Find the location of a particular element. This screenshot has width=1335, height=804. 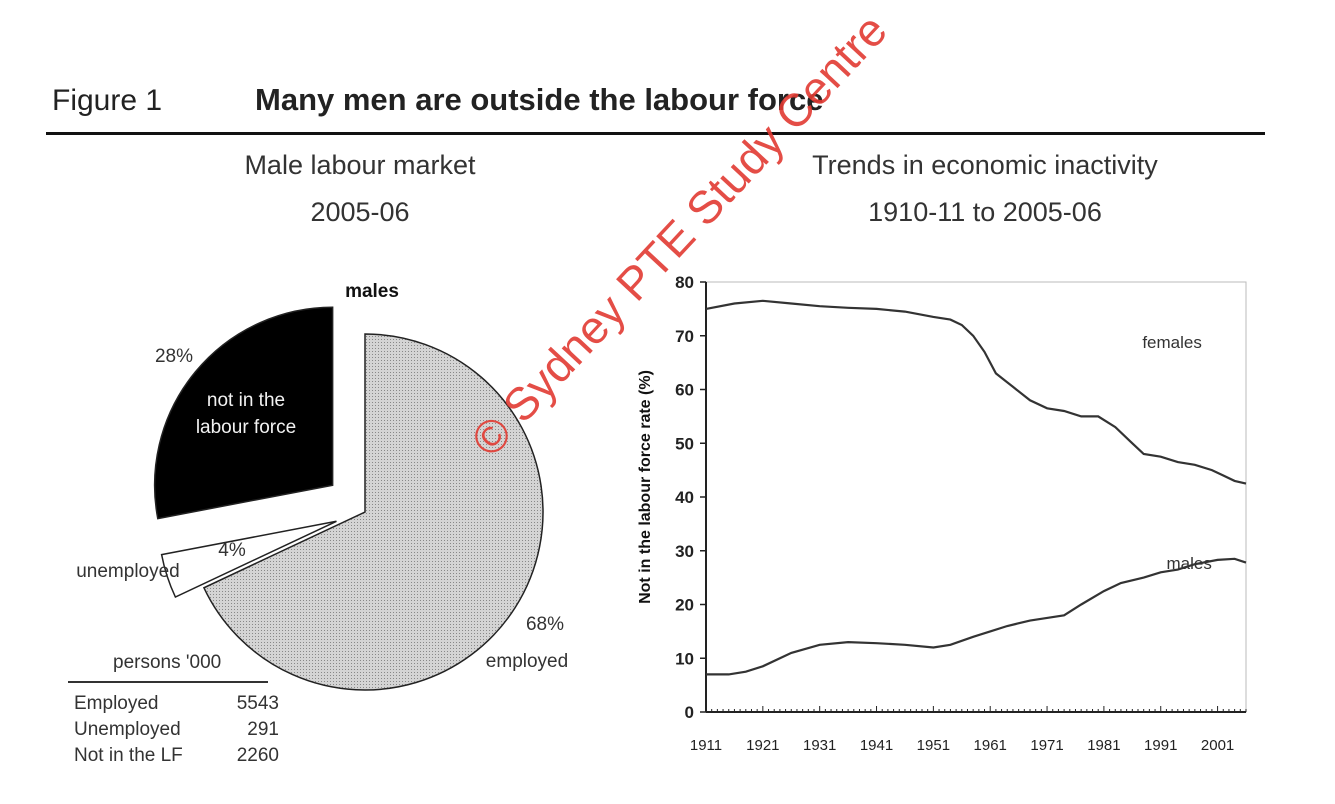

pie-chart-subtitle: 2005-06 is located at coordinates (360, 212).